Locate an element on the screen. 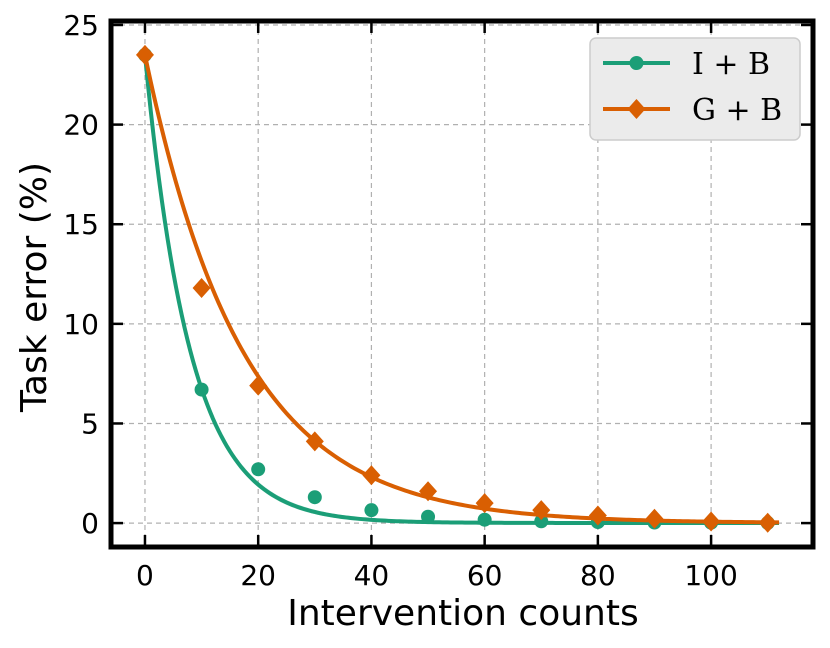  x-tick-label: 100 is located at coordinates (710, 575).